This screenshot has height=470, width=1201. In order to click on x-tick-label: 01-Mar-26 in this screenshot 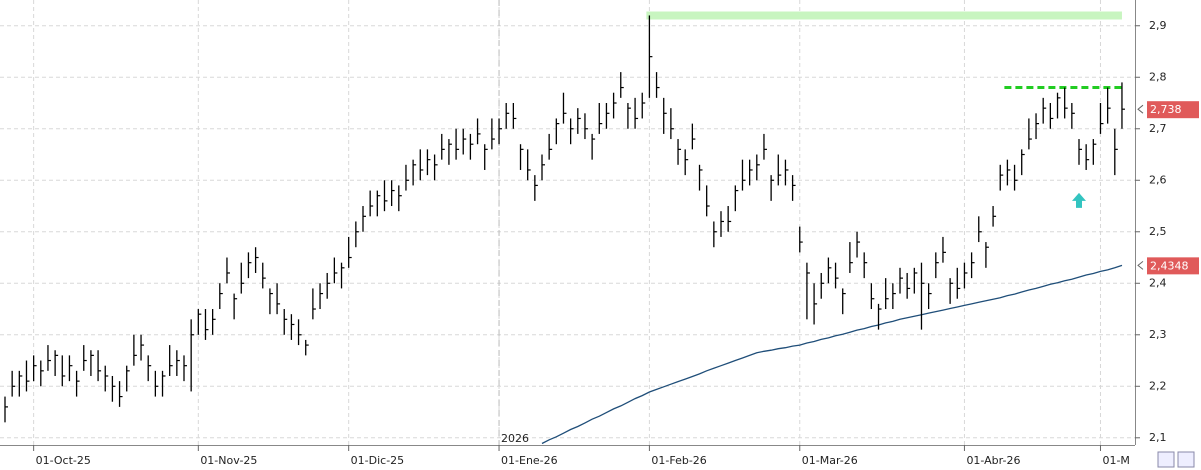, I will do `click(830, 460)`.